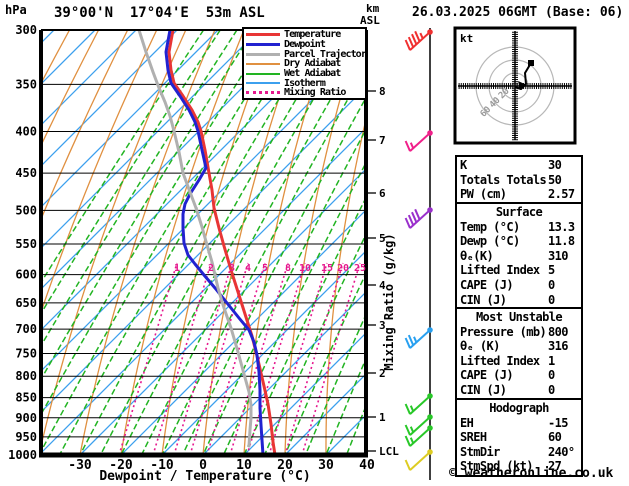 The image size is (629, 486). I want to click on legend-item-isotherm: Isotherm, so click(304, 83).